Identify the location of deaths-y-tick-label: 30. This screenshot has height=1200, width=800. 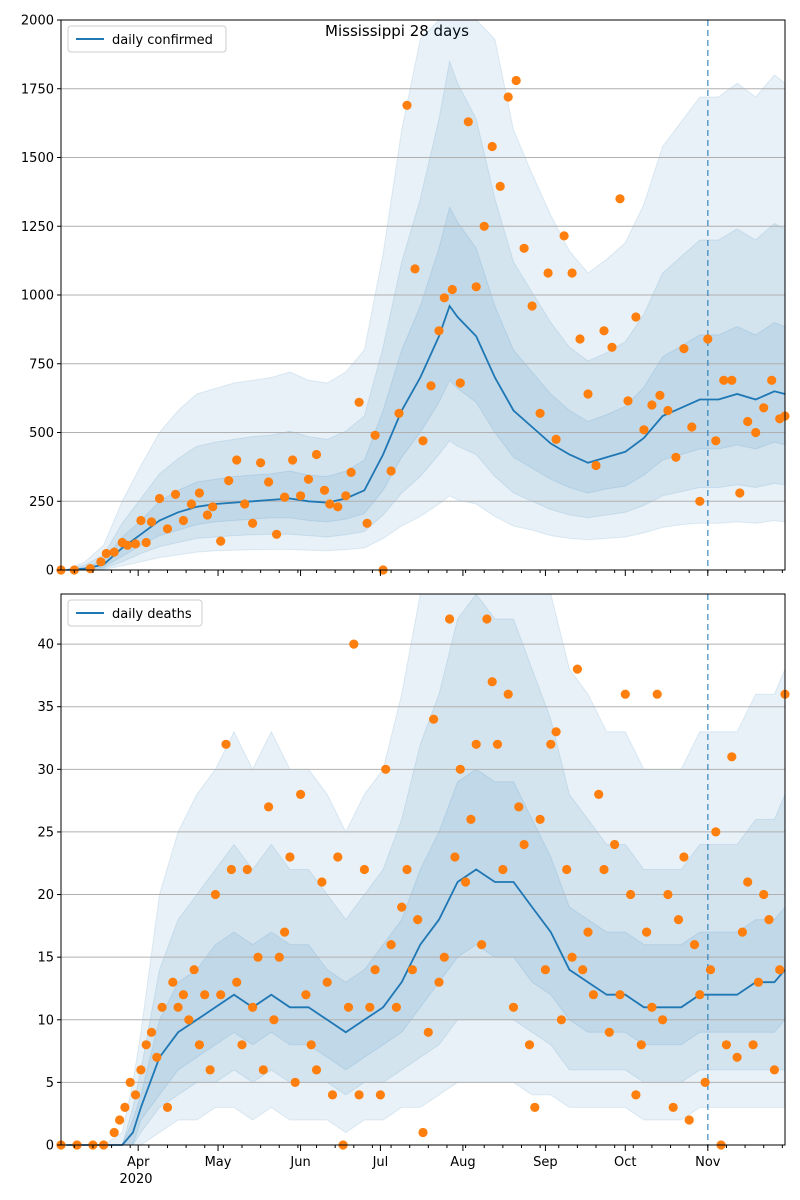
(45, 770).